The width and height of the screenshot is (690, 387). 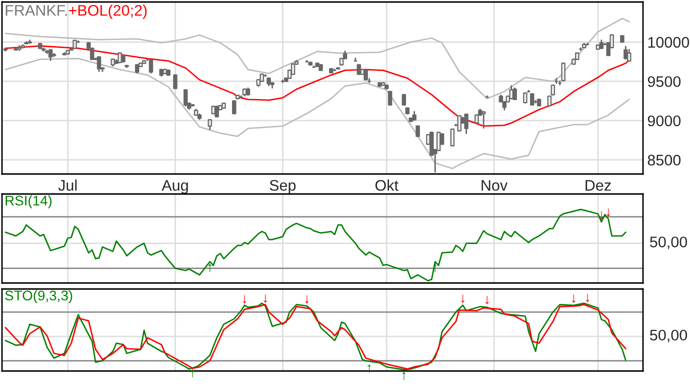 What do you see at coordinates (386, 185) in the screenshot?
I see `x-tick-label: Okt` at bounding box center [386, 185].